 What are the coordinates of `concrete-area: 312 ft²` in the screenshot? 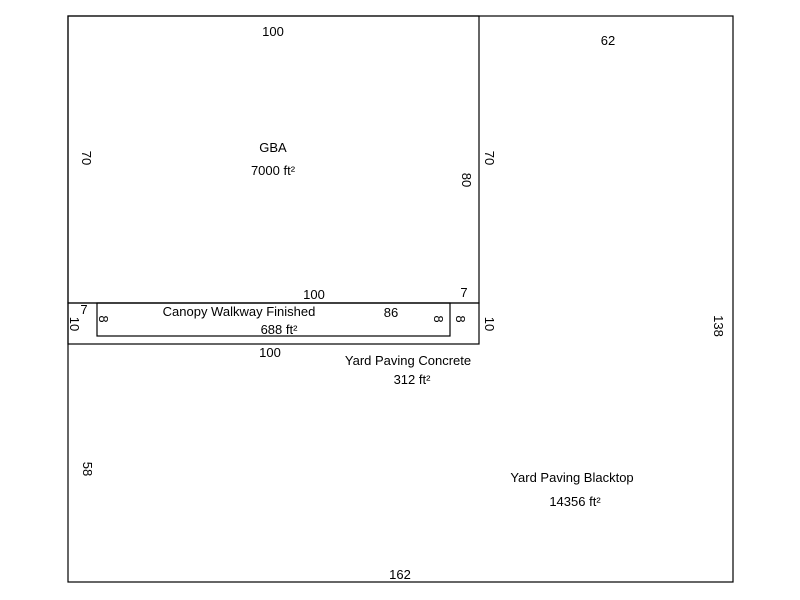 It's located at (413, 379).